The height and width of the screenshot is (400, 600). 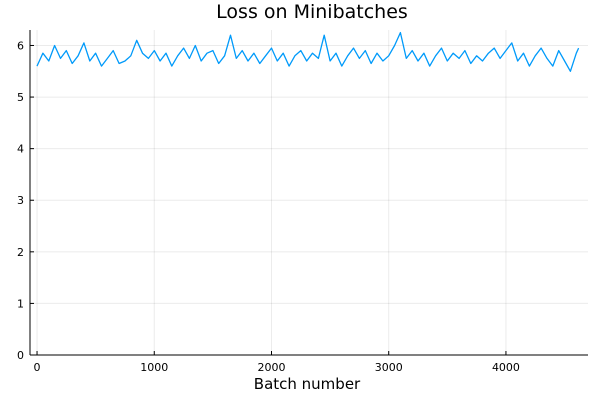 I want to click on x-tick-label: 0, so click(x=37, y=367).